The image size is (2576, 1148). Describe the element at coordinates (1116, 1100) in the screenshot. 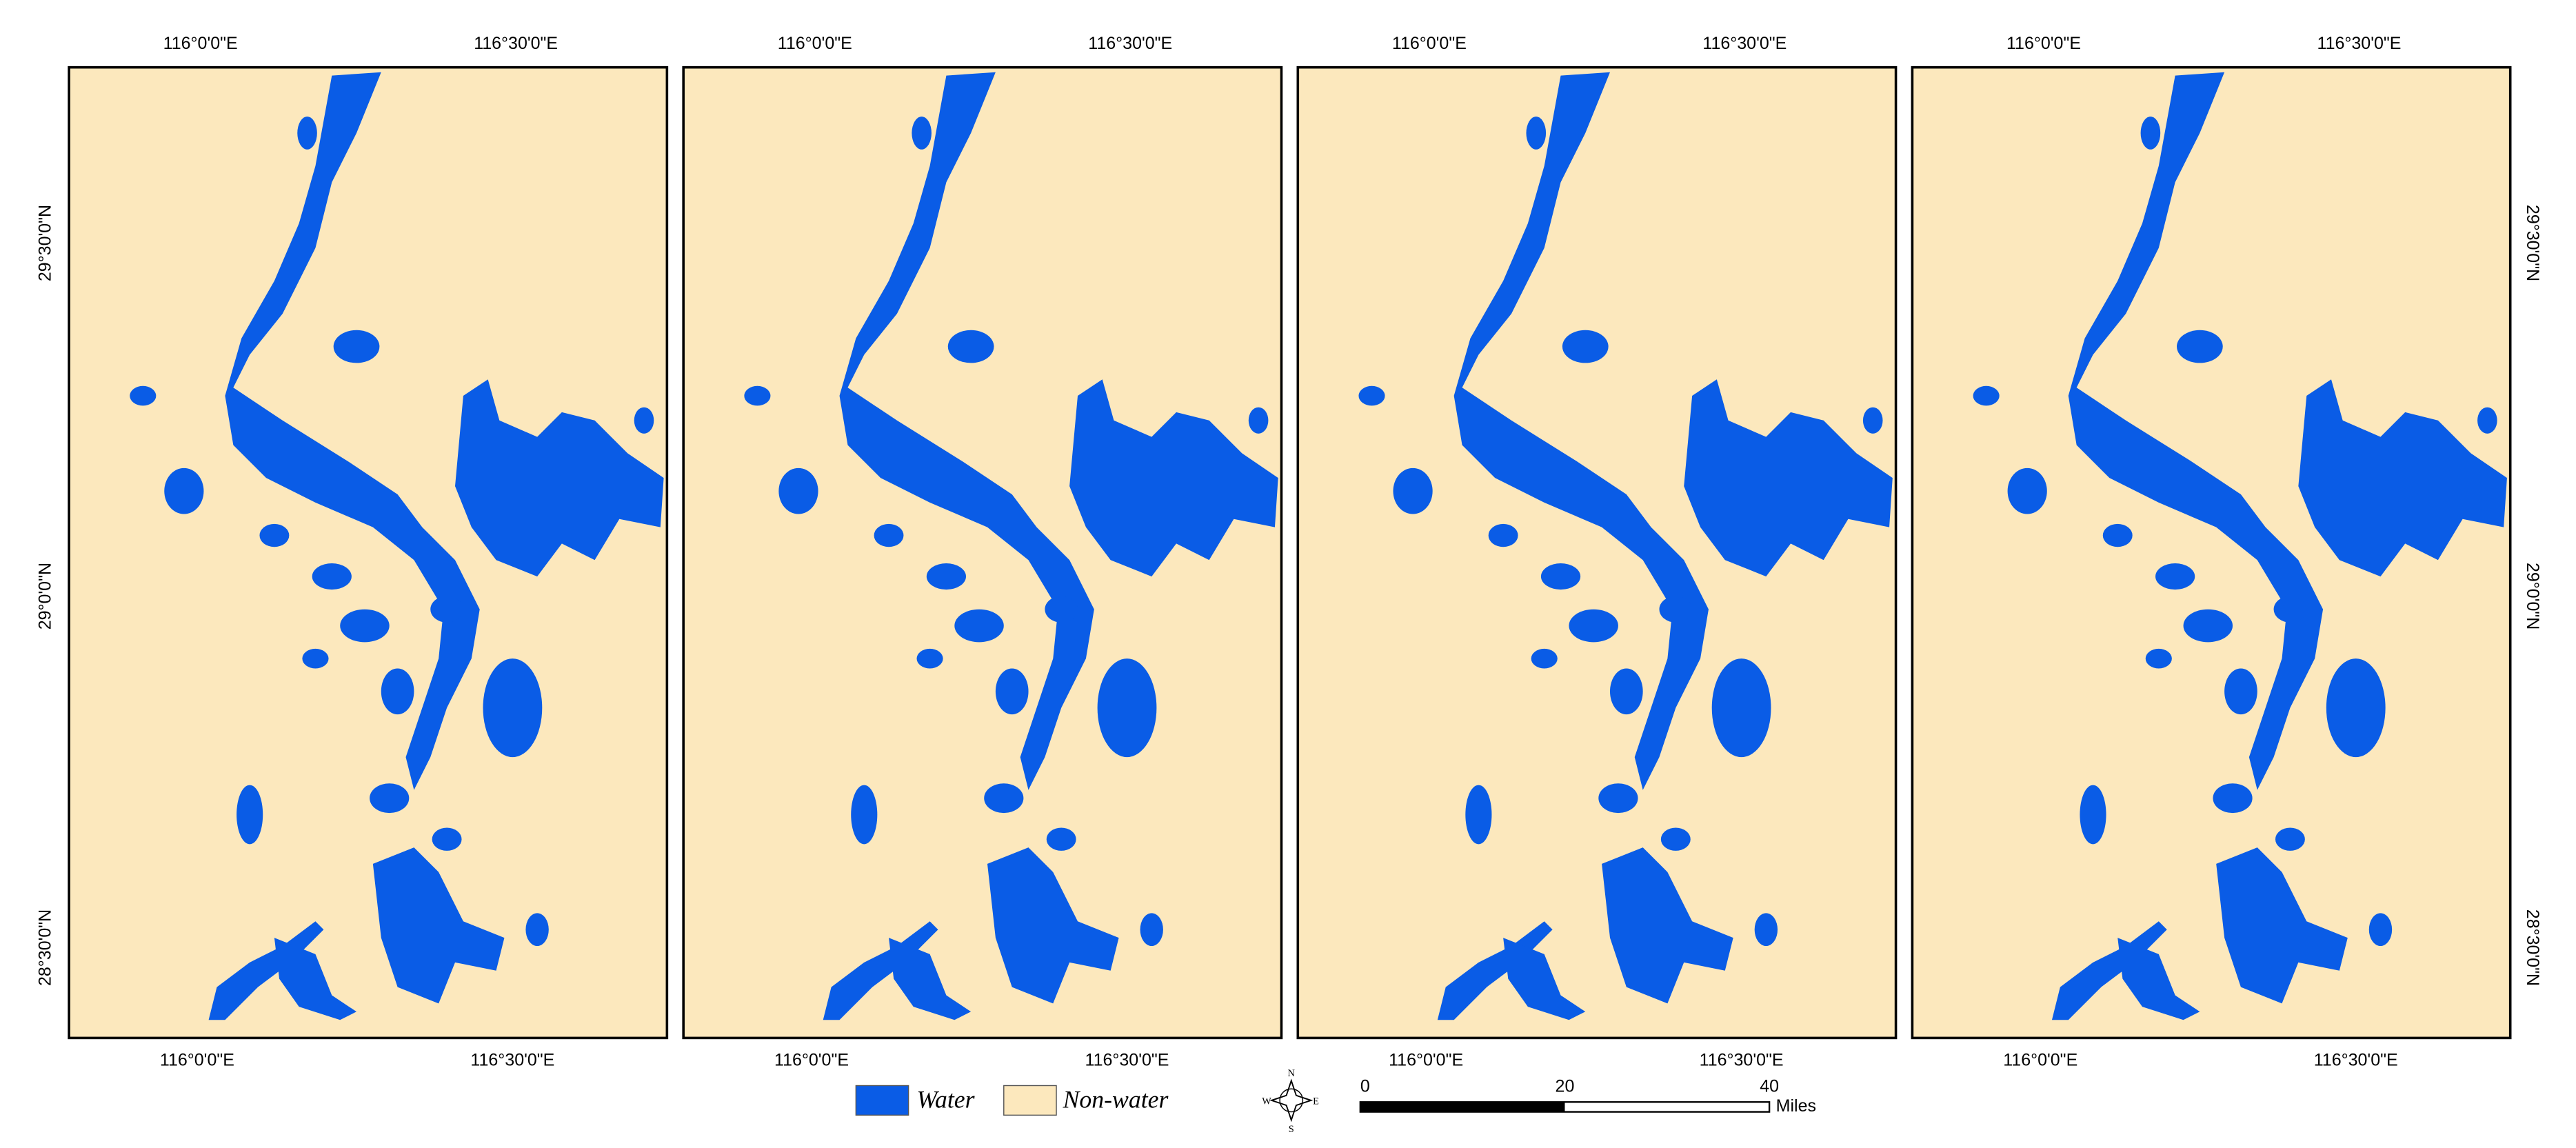

I see `legend-label: Non-water` at that location.